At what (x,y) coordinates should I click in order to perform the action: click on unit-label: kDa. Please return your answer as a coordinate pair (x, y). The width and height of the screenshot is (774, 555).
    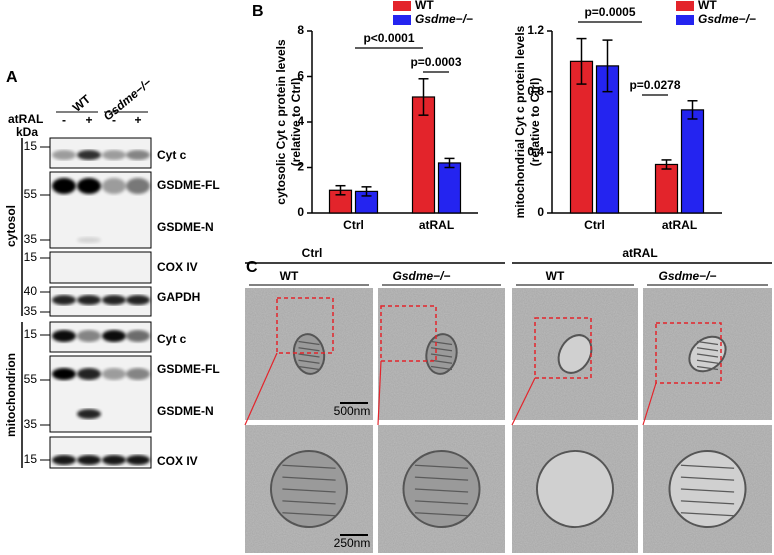
    Looking at the image, I should click on (27, 132).